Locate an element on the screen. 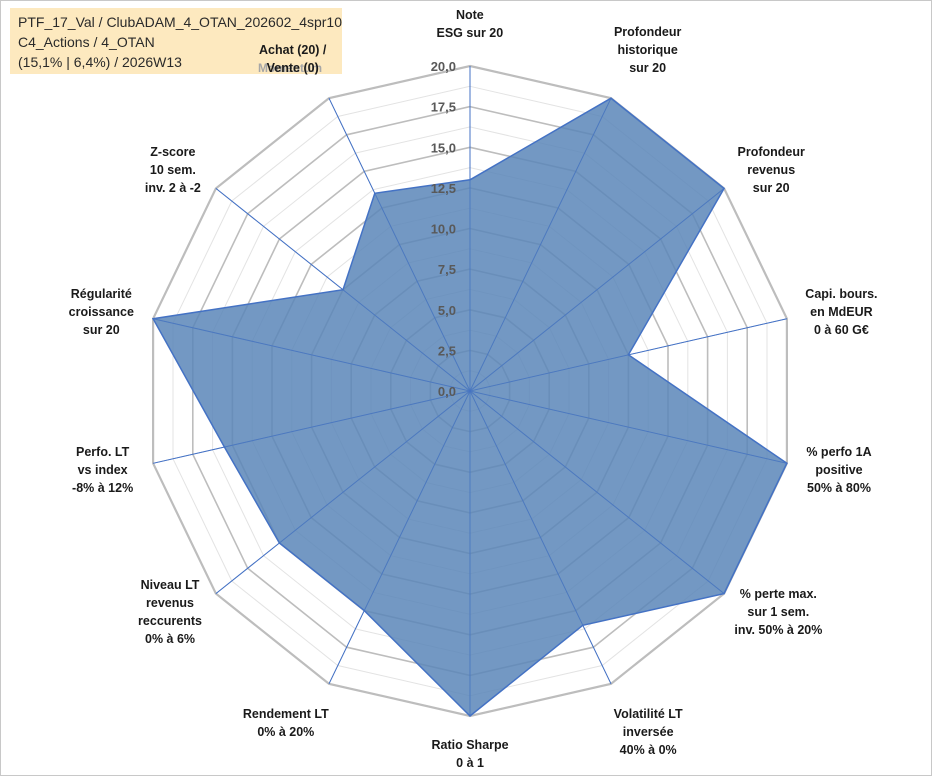  axis-label-line: positive is located at coordinates (839, 469).